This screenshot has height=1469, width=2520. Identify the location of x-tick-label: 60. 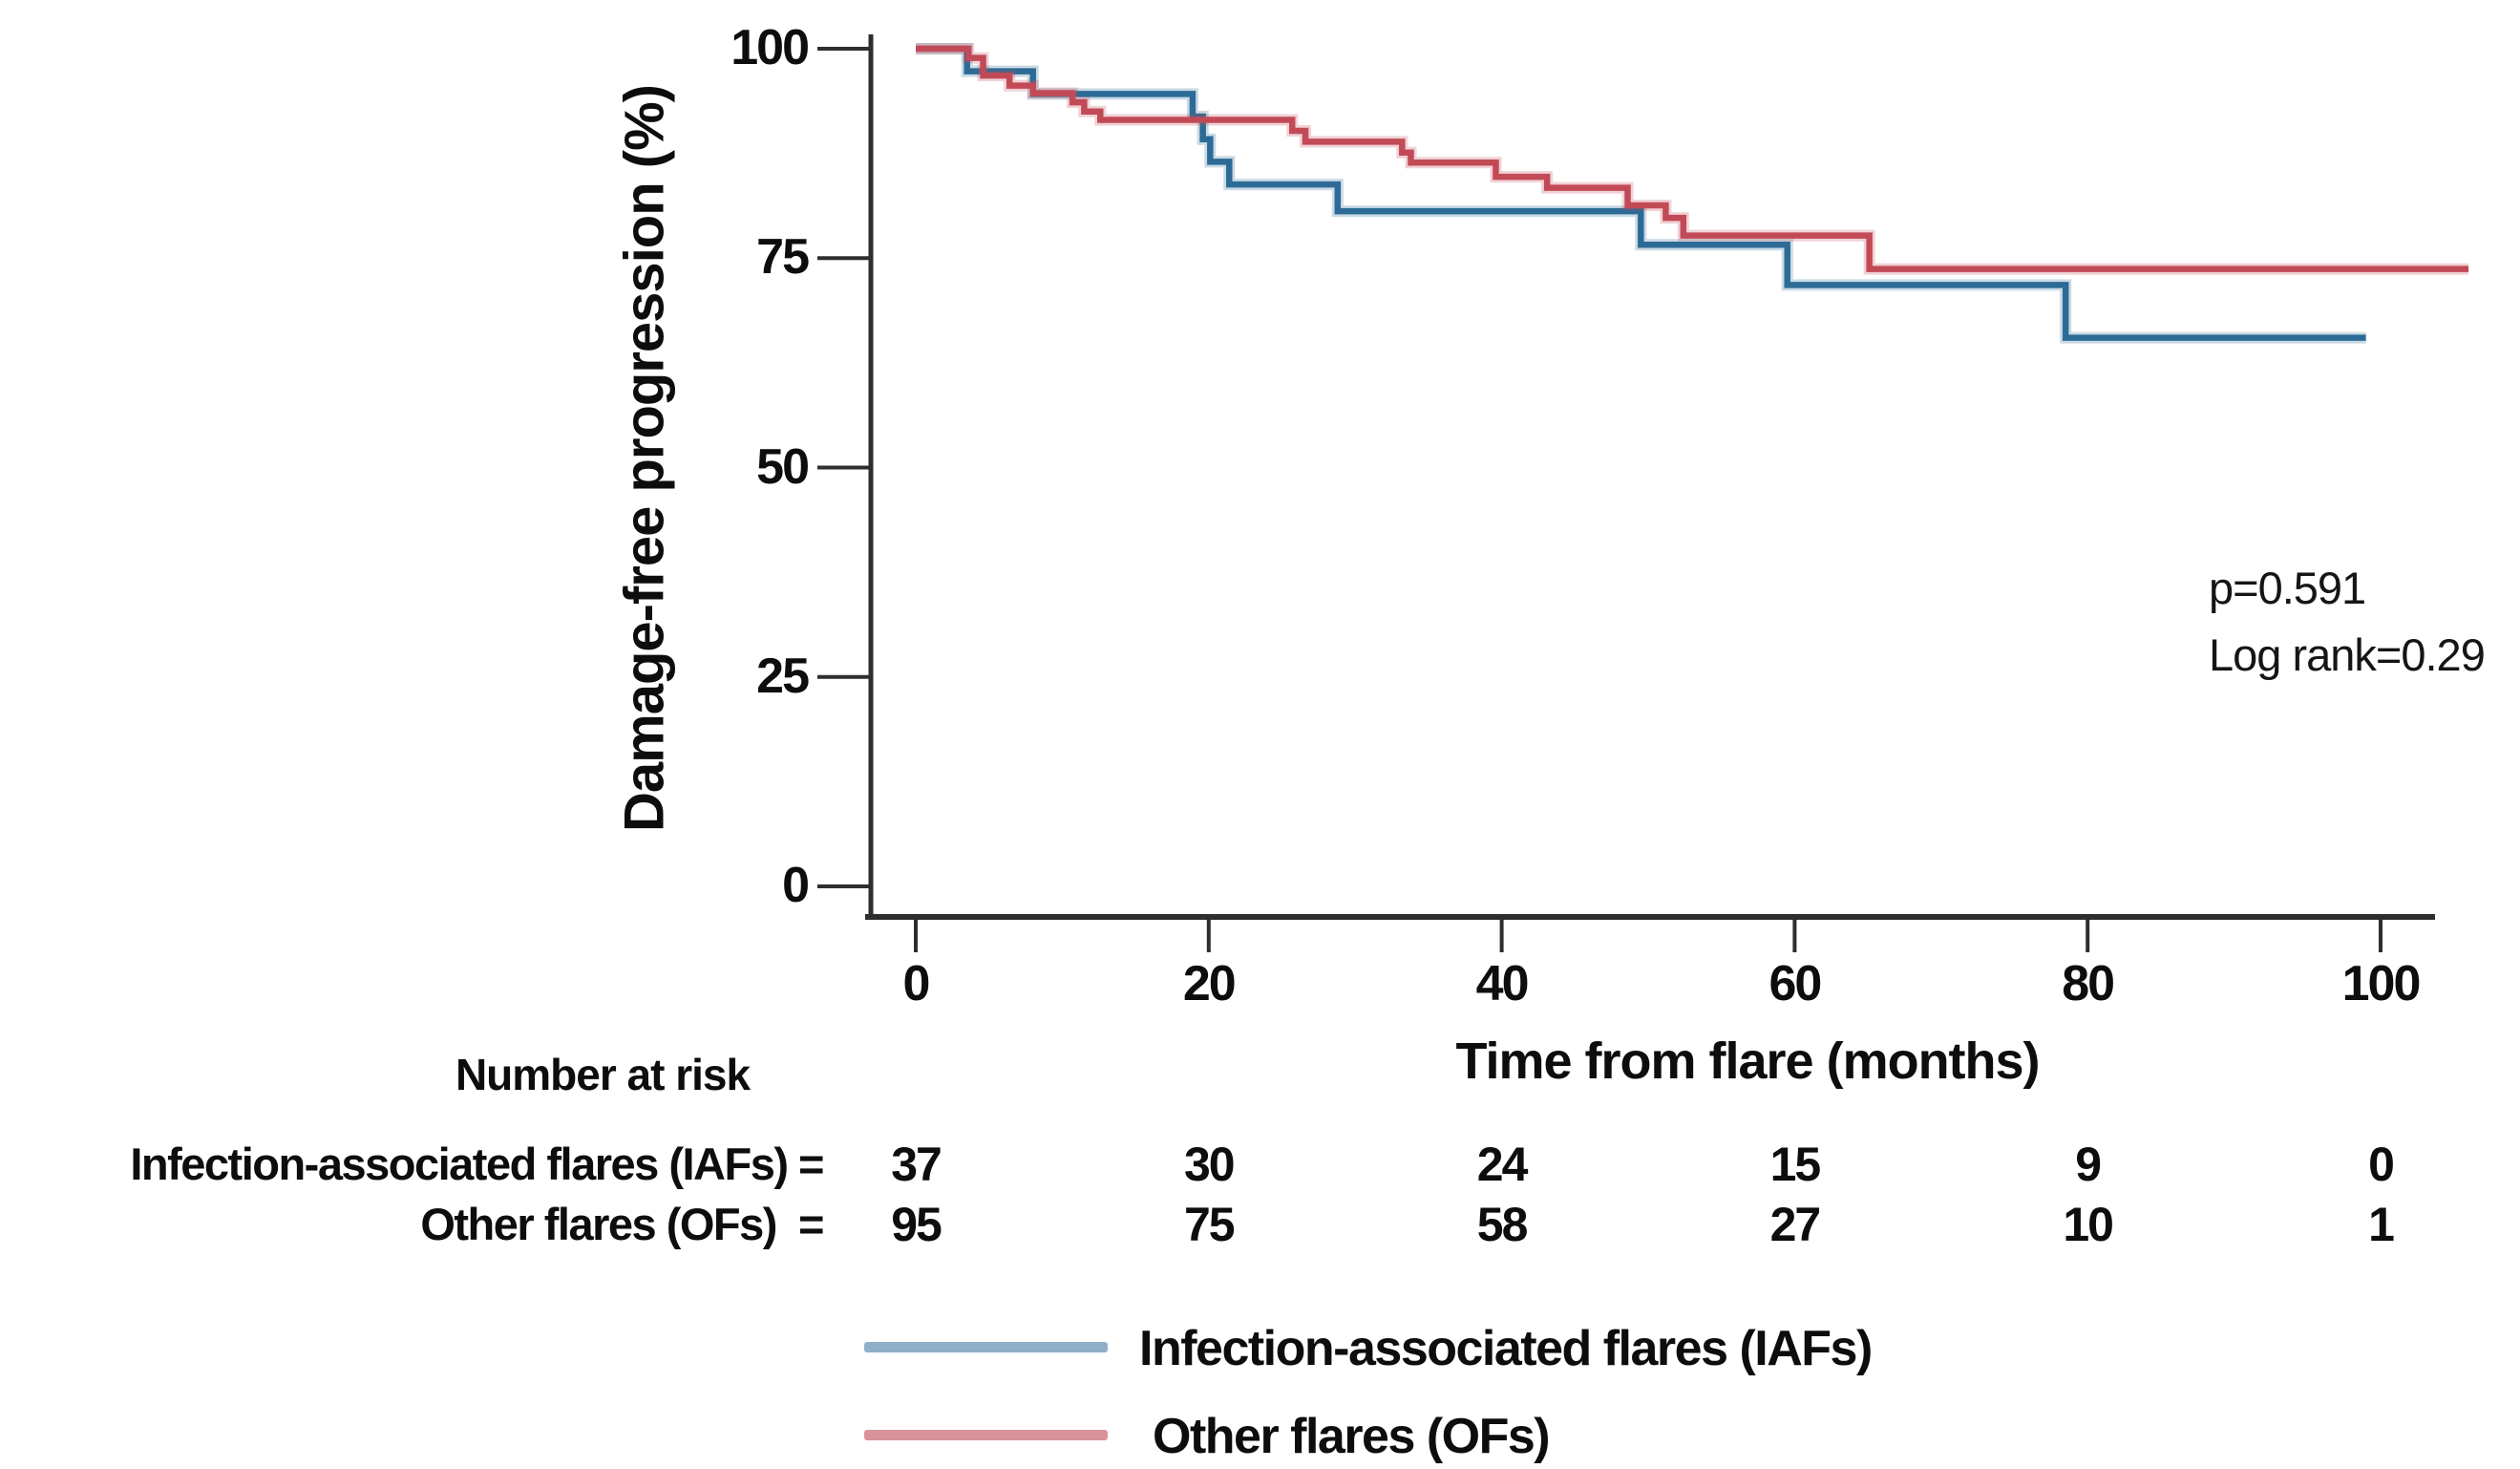
(1795, 983).